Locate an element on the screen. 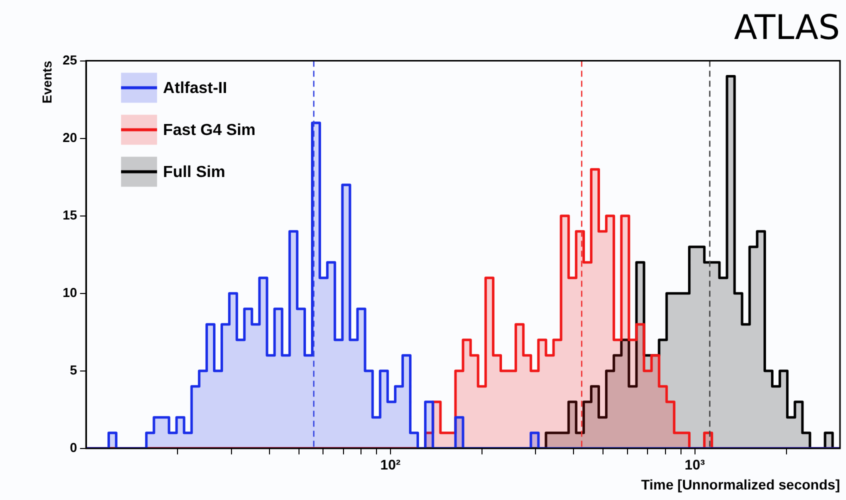  chart-title: ATLAS is located at coordinates (787, 28).